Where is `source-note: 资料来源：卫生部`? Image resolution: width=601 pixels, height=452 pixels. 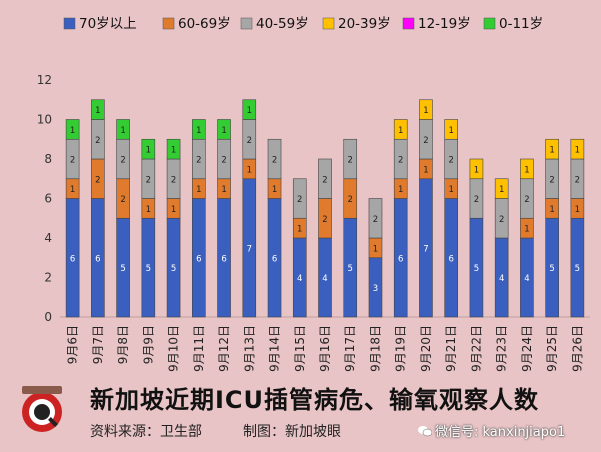
source-note: 资料来源：卫生部 is located at coordinates (146, 432).